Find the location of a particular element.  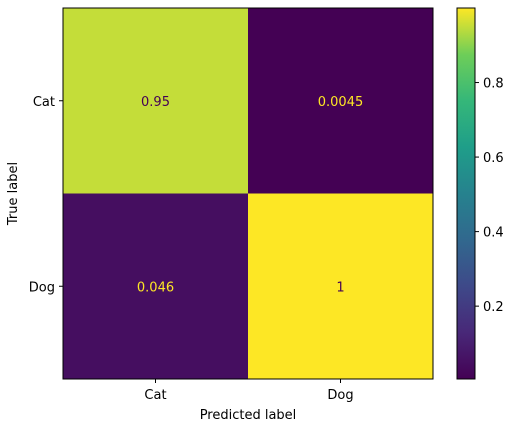

colorbar: 0.2 0.4 0.6 0.8 is located at coordinates (480, 193).